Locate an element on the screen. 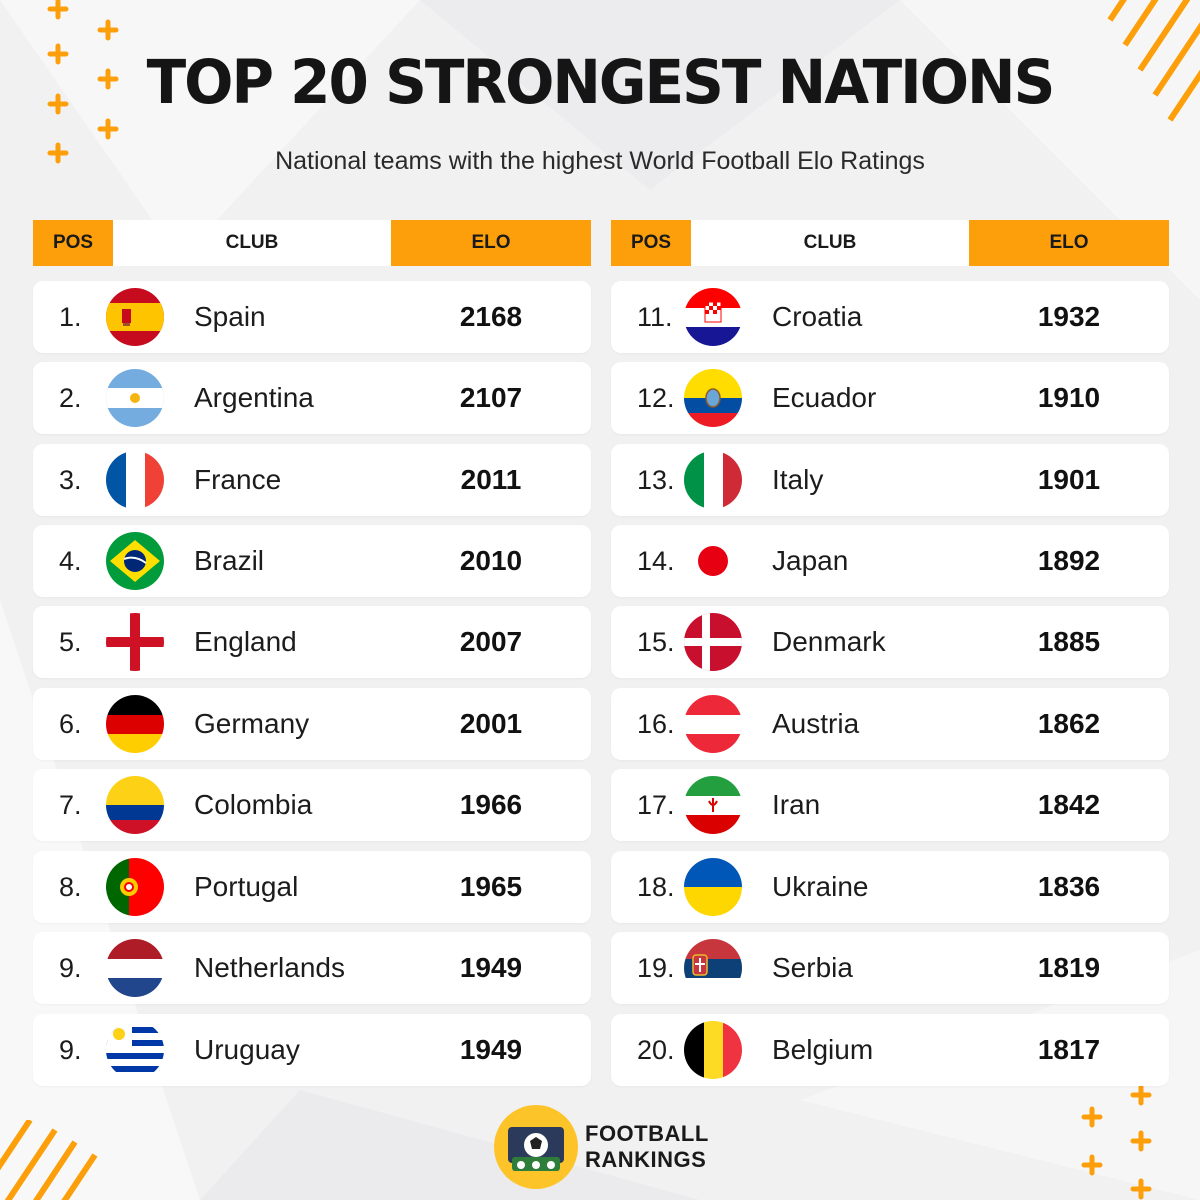  row-position: 6. is located at coordinates (70, 724).